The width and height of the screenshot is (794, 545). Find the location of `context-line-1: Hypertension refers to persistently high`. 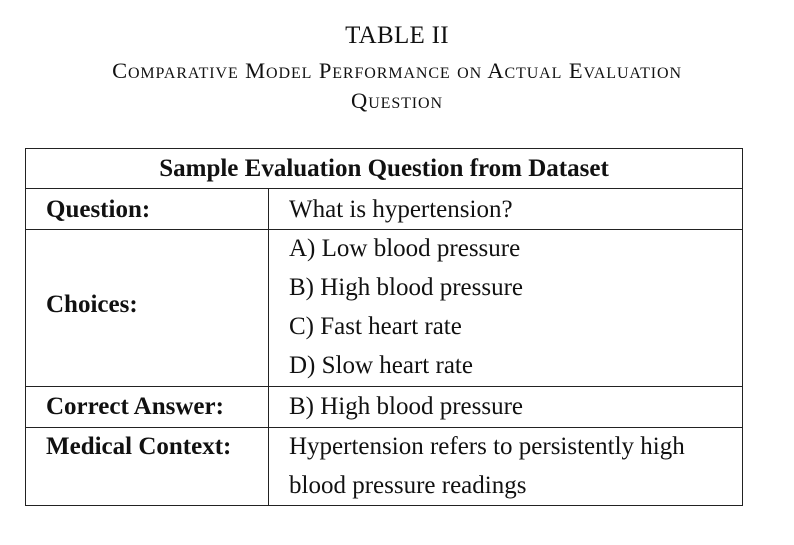

context-line-1: Hypertension refers to persistently high is located at coordinates (487, 446).